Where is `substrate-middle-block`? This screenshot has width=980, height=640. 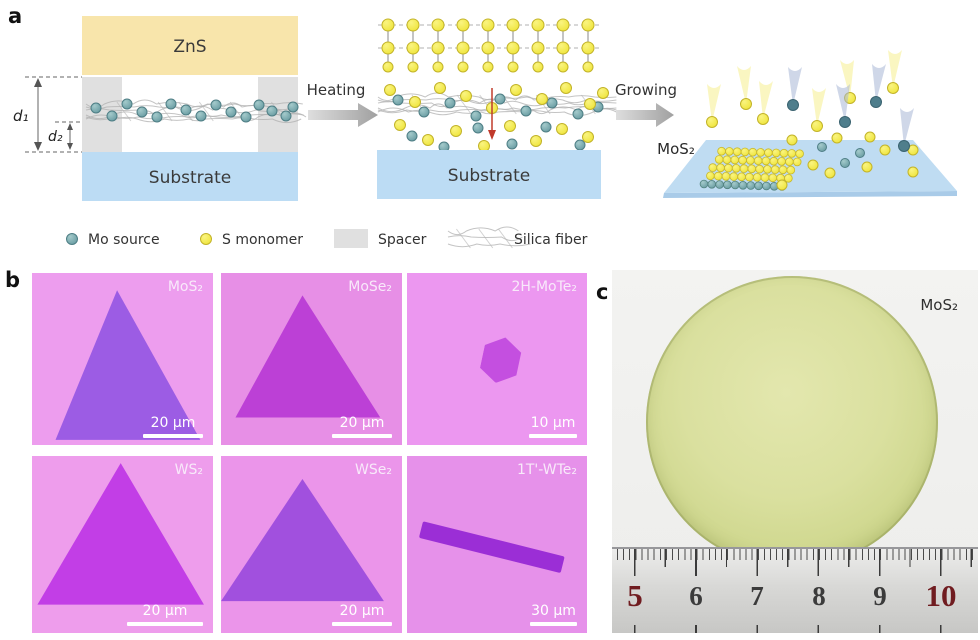 substrate-middle-block is located at coordinates (489, 174).